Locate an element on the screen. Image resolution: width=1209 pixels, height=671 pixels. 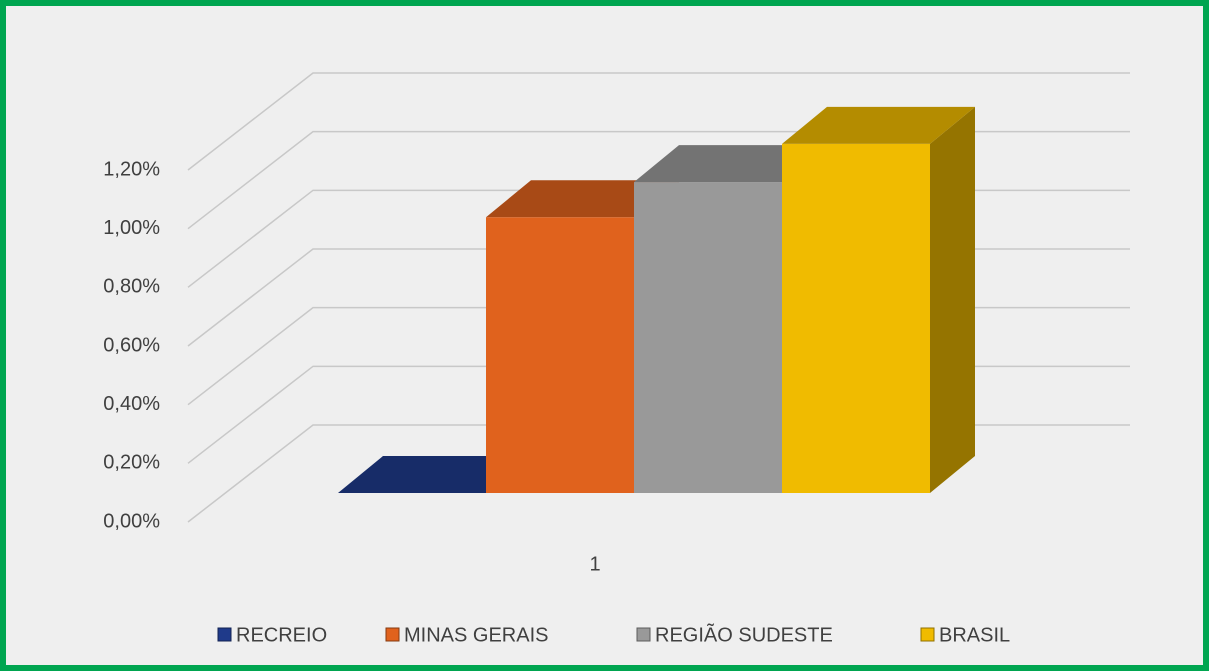
y-tick-label: 0,40% is located at coordinates (131, 404).